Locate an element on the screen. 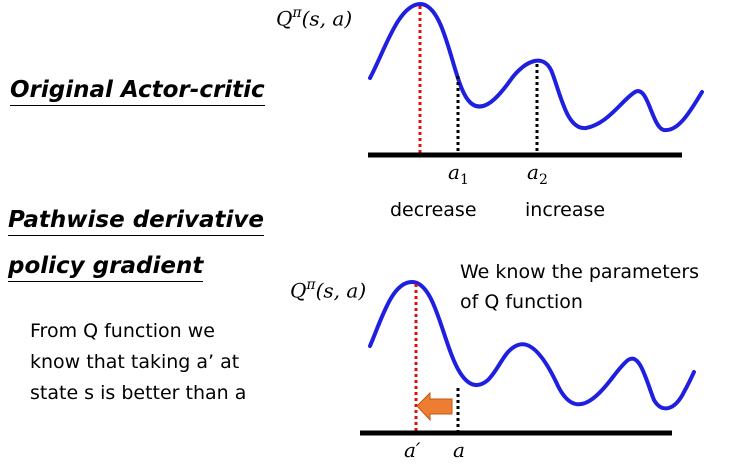 This screenshot has width=749, height=467. a1-caption: decrease is located at coordinates (433, 210).